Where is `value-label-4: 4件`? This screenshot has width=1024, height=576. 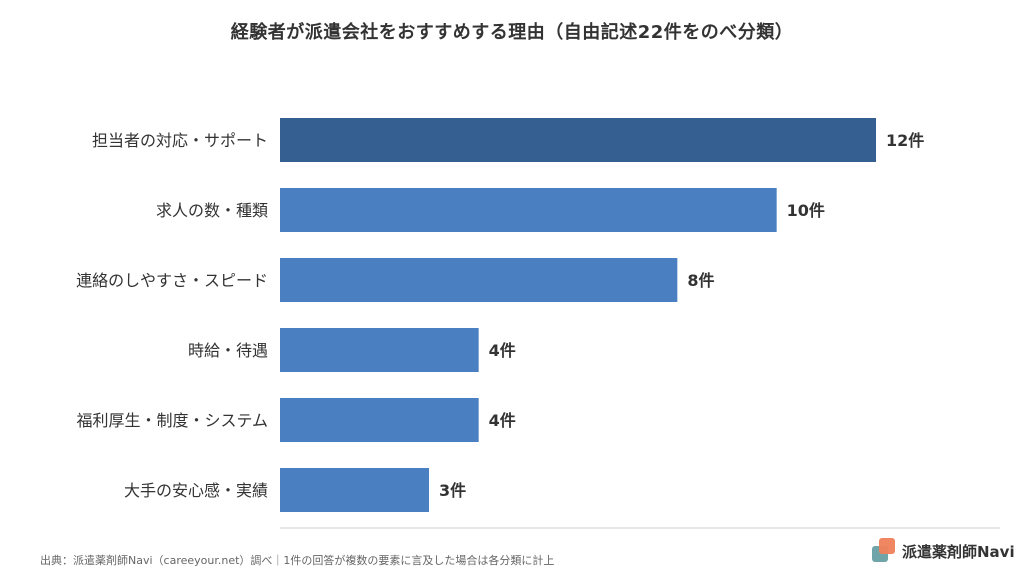
value-label-4: 4件 is located at coordinates (502, 420).